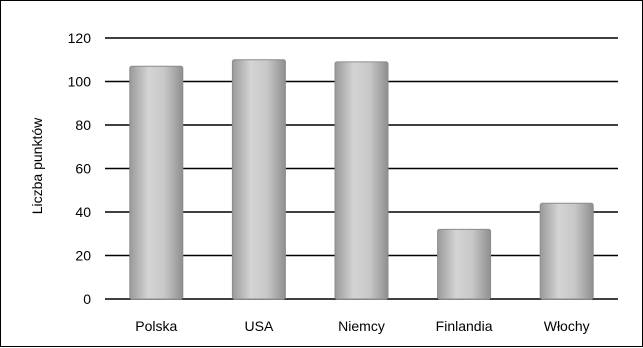  What do you see at coordinates (566, 251) in the screenshot?
I see `bar-włochy` at bounding box center [566, 251].